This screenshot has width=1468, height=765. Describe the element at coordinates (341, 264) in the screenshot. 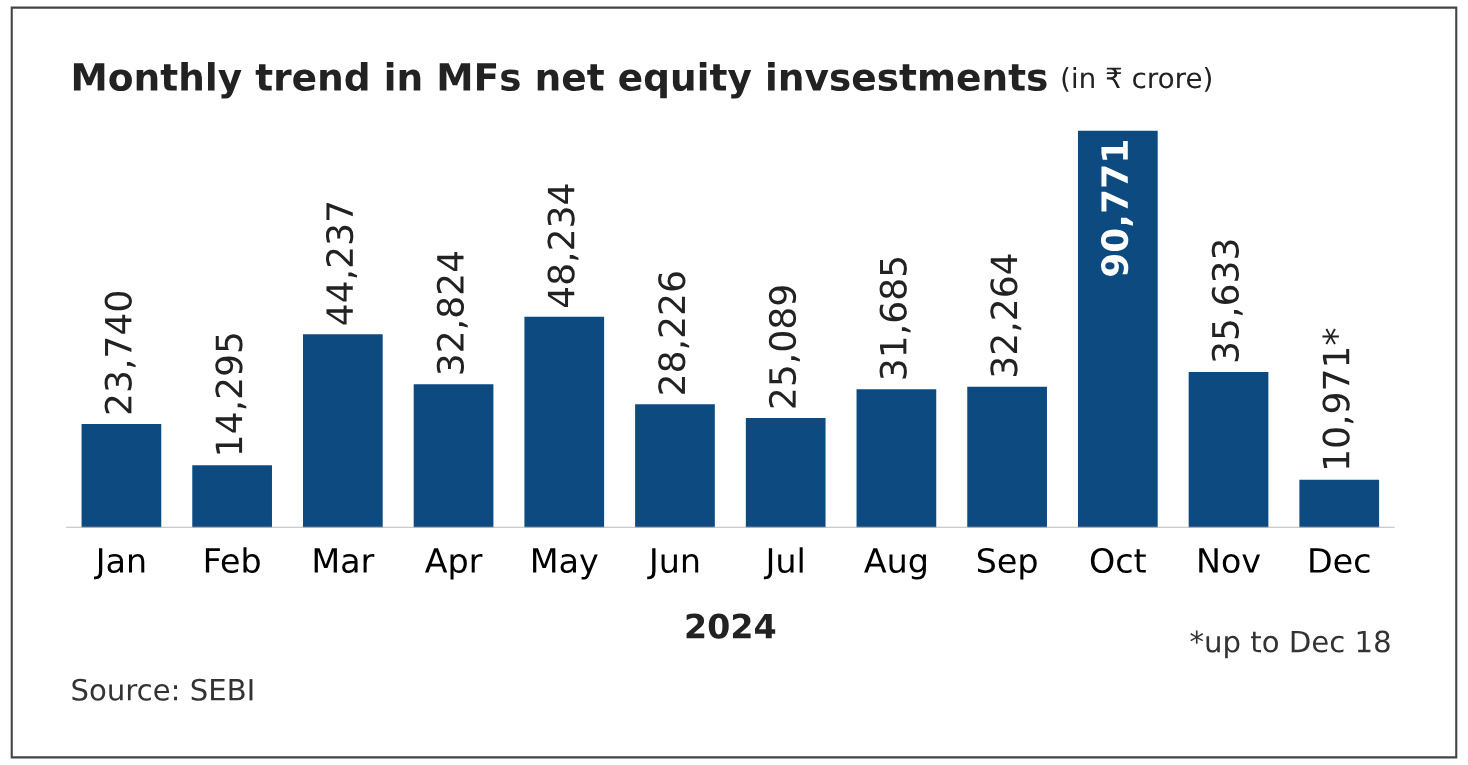

I see `data-label: 44,237` at that location.